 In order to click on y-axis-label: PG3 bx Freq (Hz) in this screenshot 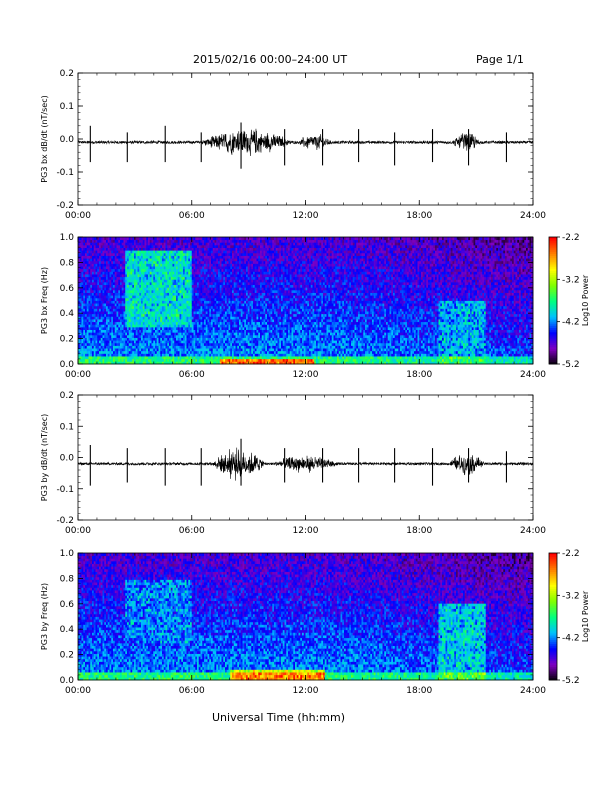, I will do `click(44, 300)`.